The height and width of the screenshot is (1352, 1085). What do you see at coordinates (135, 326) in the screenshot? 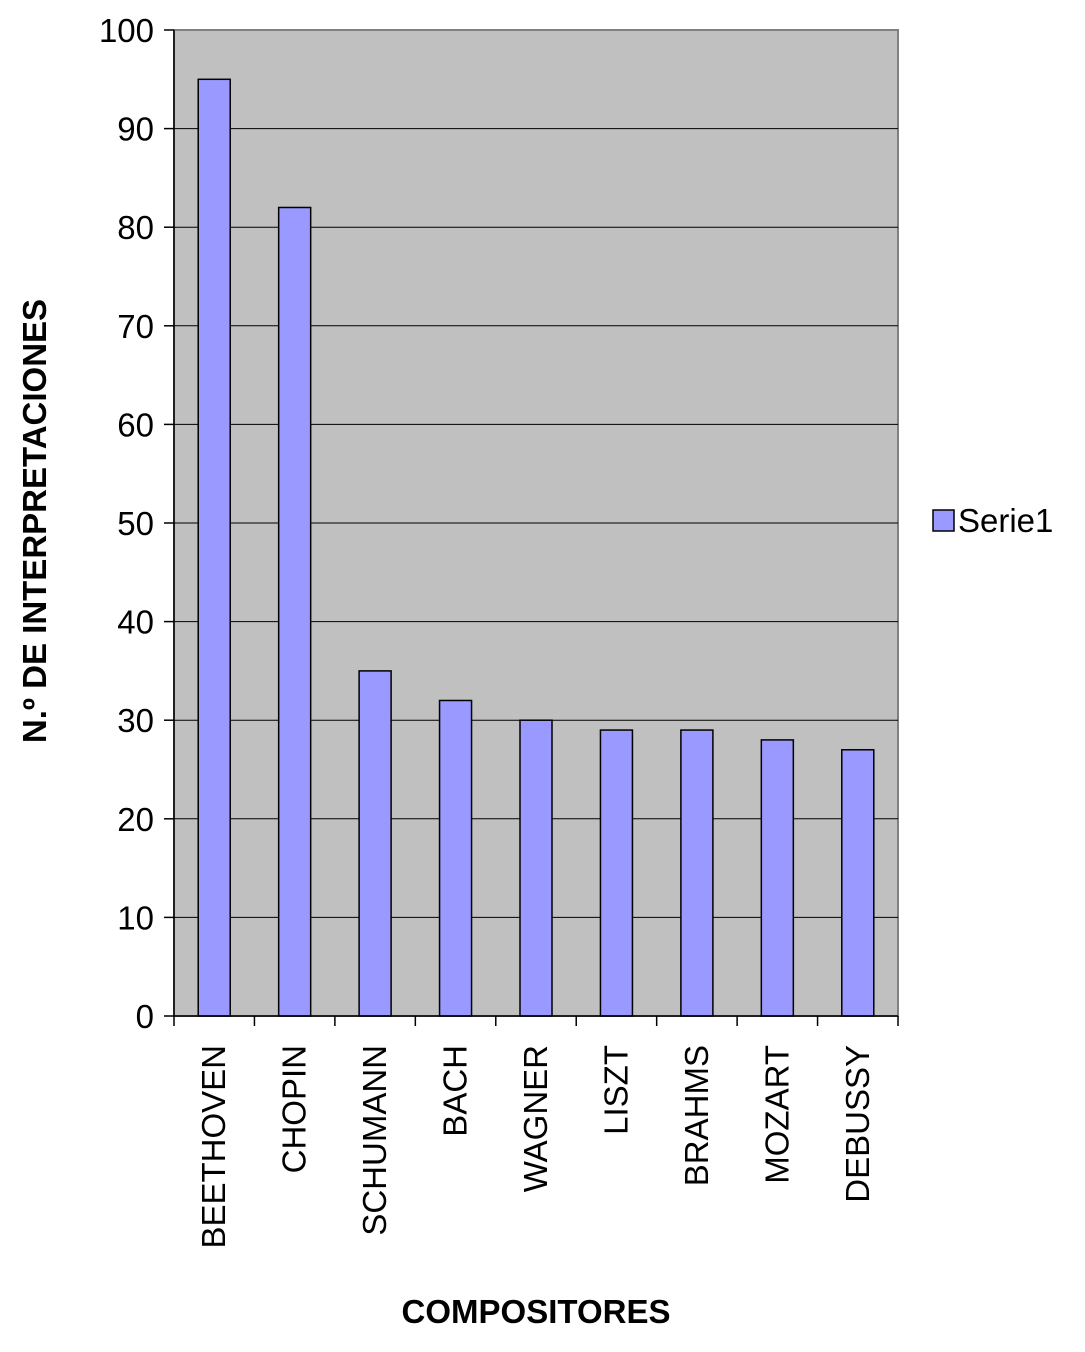
I see `y-tick-label: 70` at bounding box center [135, 326].